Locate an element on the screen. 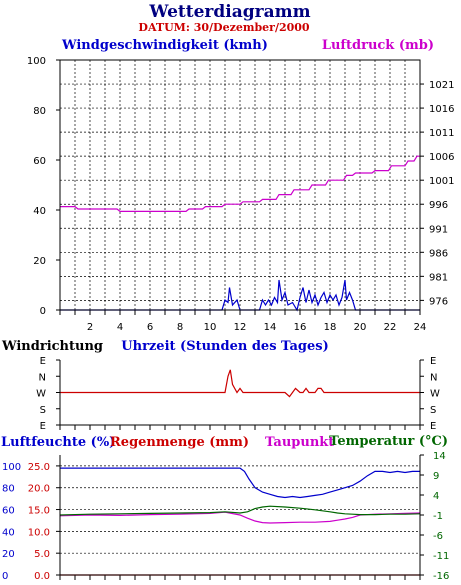  hour-tick-label: 22 is located at coordinates (390, 327).